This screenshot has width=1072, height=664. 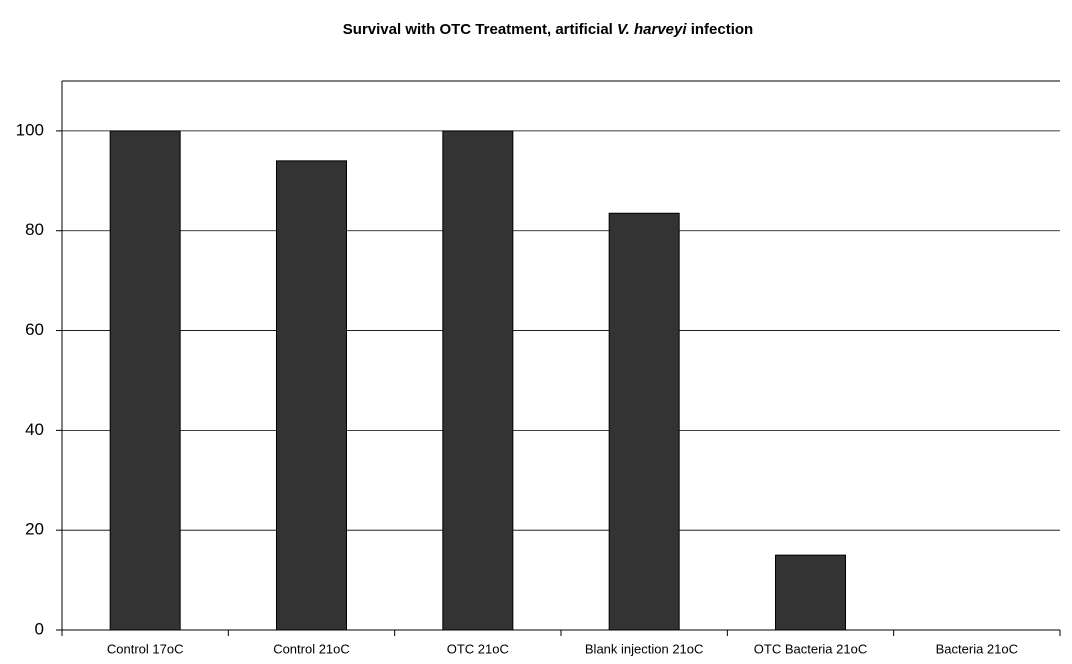 What do you see at coordinates (145, 648) in the screenshot?
I see `x-tick-label: Control 17oC` at bounding box center [145, 648].